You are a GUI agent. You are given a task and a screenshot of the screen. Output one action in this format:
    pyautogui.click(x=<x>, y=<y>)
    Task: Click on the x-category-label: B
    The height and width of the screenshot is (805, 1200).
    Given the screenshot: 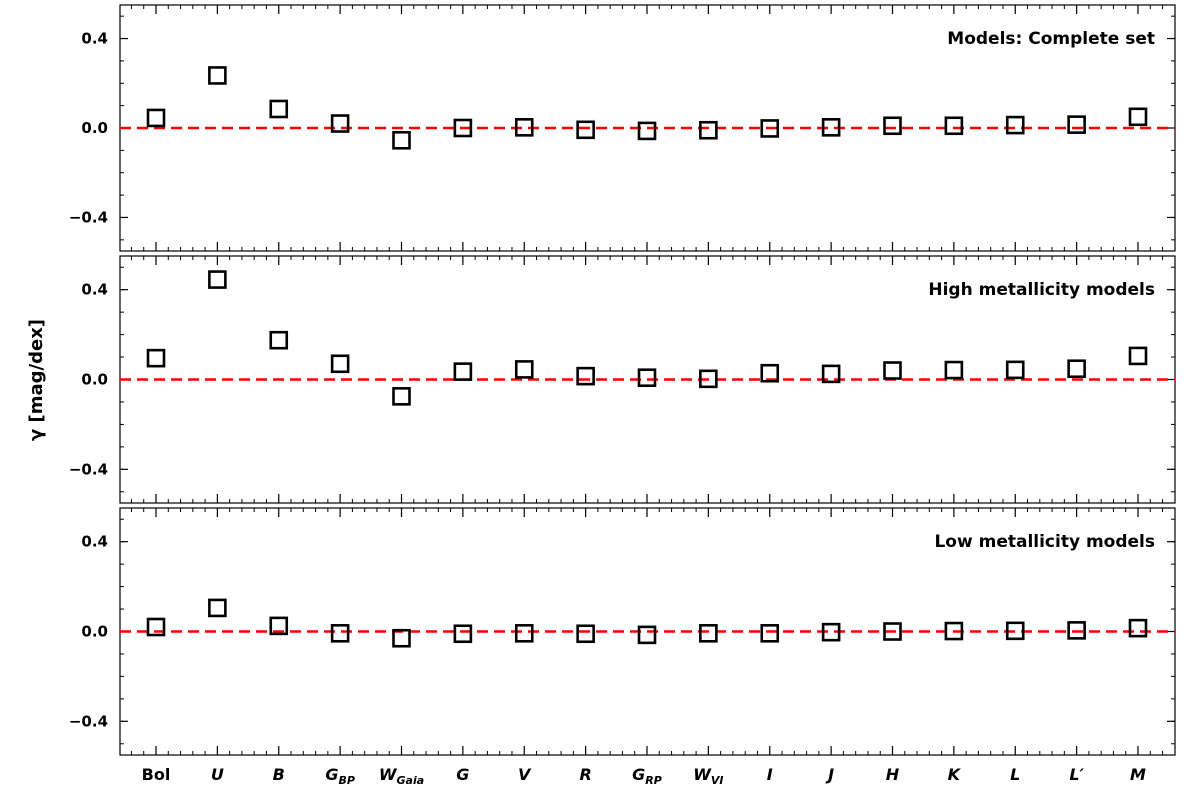 What is the action you would take?
    pyautogui.click(x=279, y=774)
    